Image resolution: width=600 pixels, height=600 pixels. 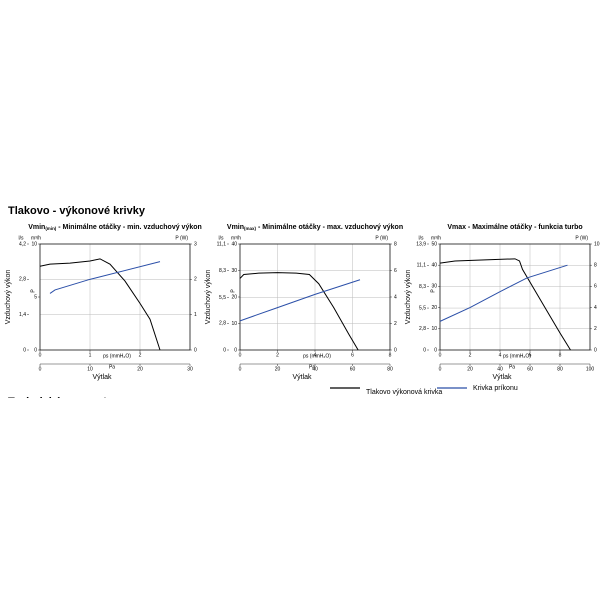 What do you see at coordinates (195, 315) in the screenshot?
I see `y2-tick-label: 1` at bounding box center [195, 315].